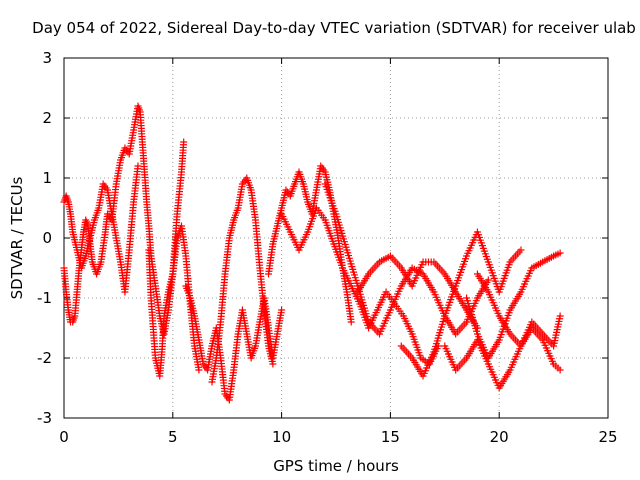 The width and height of the screenshot is (640, 480). I want to click on x-tick-label: 0, so click(64, 437).